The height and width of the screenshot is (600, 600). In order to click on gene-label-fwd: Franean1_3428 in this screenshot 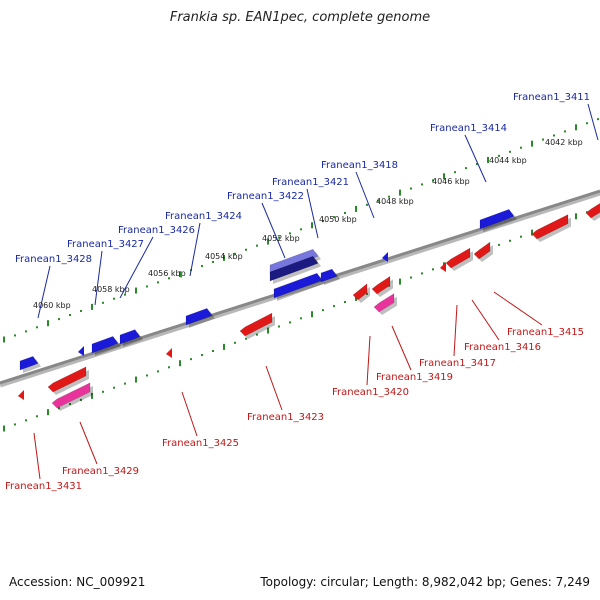, I will do `click(53, 259)`.